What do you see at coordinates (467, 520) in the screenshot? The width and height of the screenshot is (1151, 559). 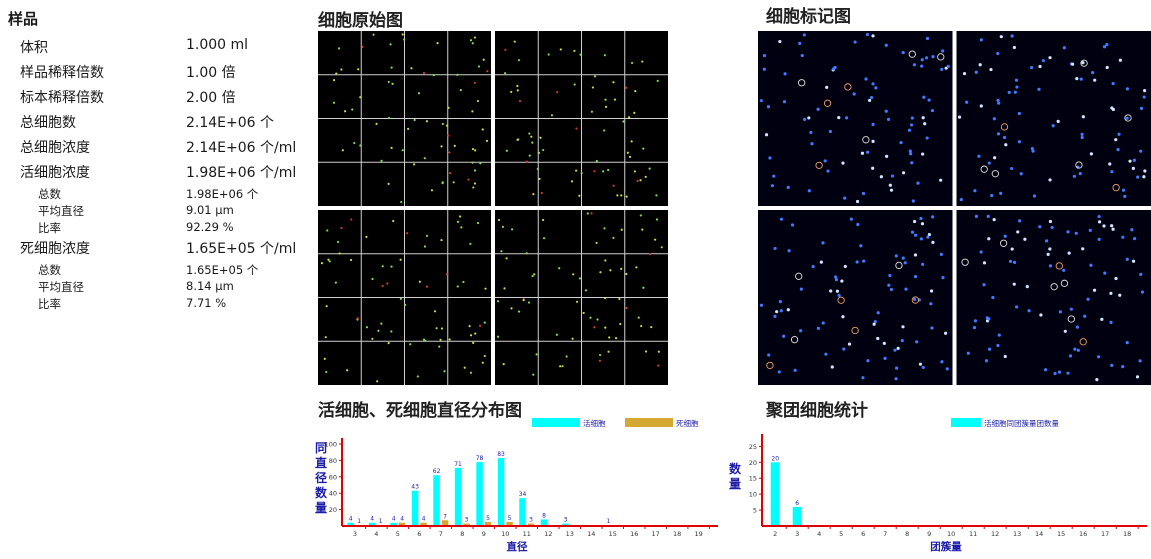 I see `data-label: 3` at bounding box center [467, 520].